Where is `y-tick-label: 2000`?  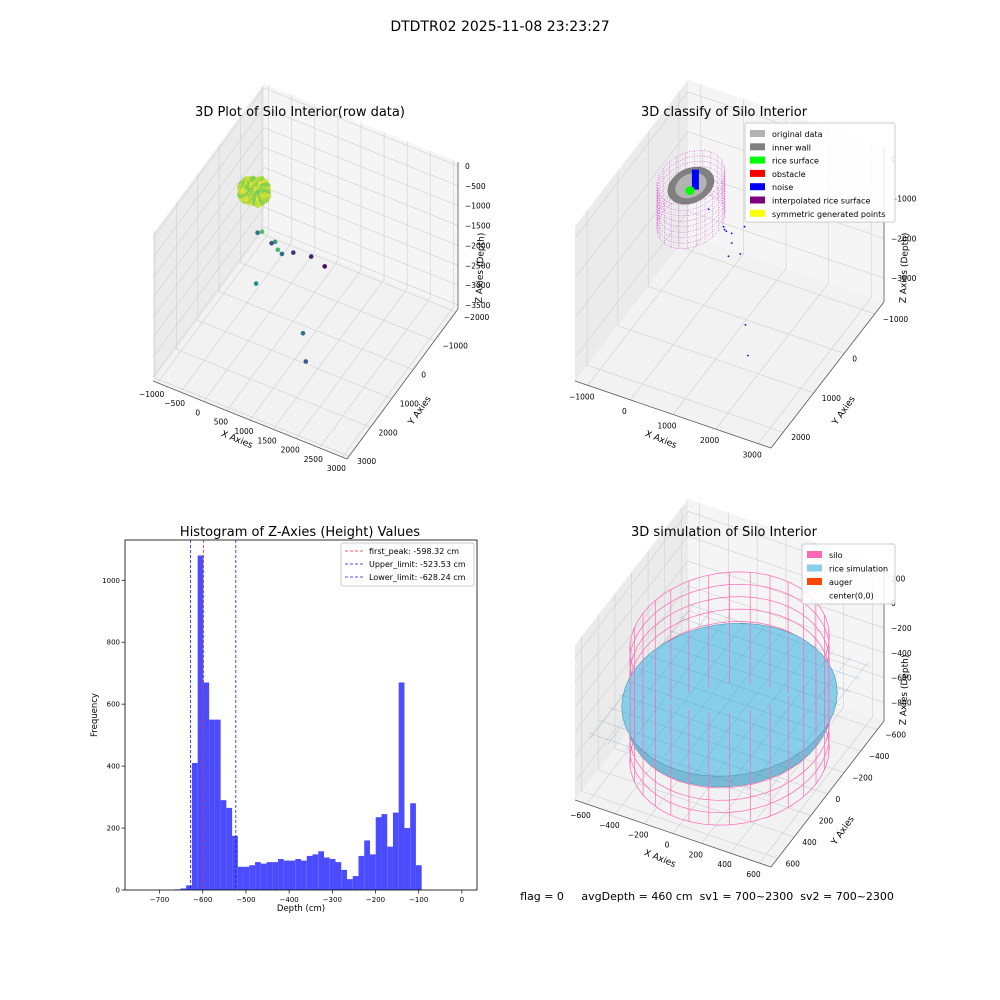 y-tick-label: 2000 is located at coordinates (388, 432).